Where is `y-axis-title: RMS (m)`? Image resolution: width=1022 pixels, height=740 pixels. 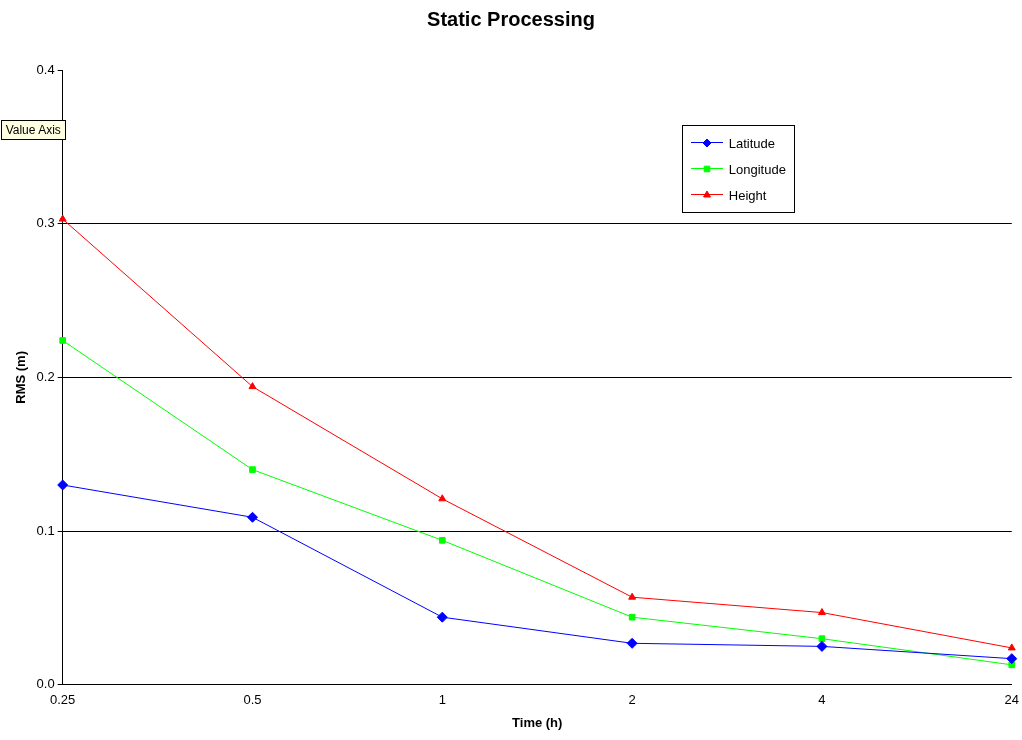 y-axis-title: RMS (m) is located at coordinates (21, 377).